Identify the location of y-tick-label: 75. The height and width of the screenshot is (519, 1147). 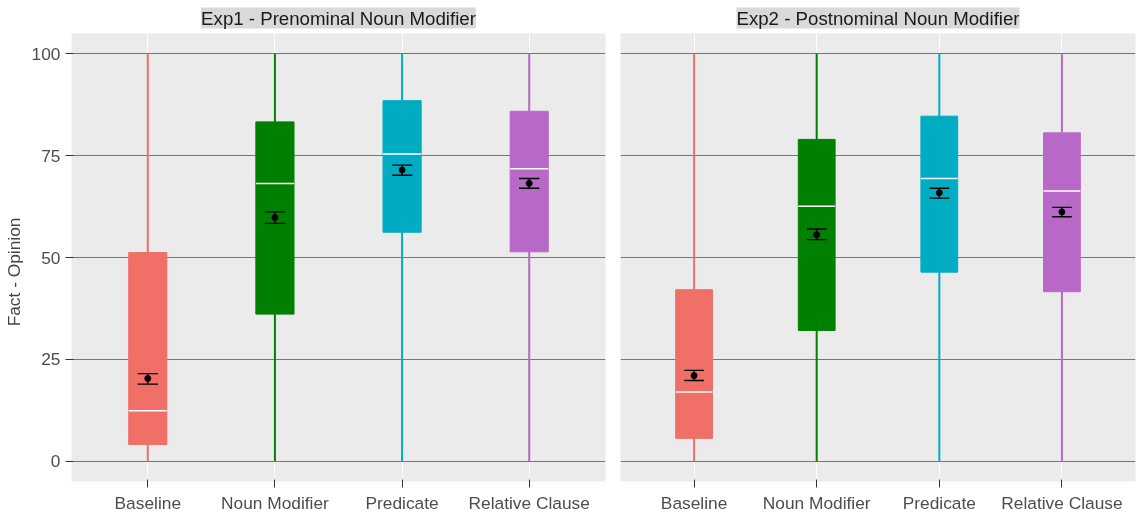
(51, 155).